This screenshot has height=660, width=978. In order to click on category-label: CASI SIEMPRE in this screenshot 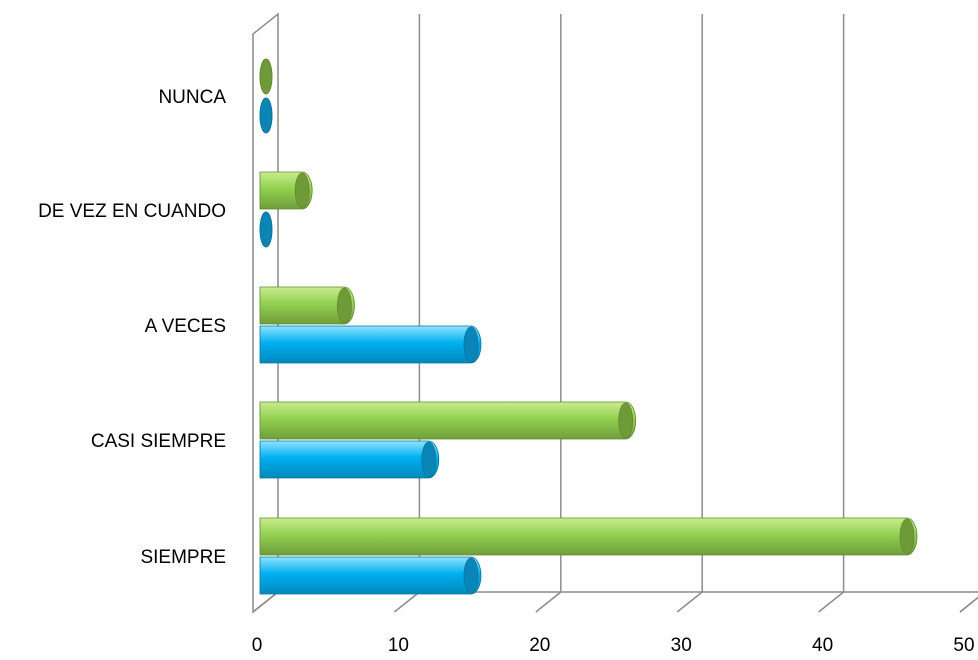, I will do `click(158, 441)`.